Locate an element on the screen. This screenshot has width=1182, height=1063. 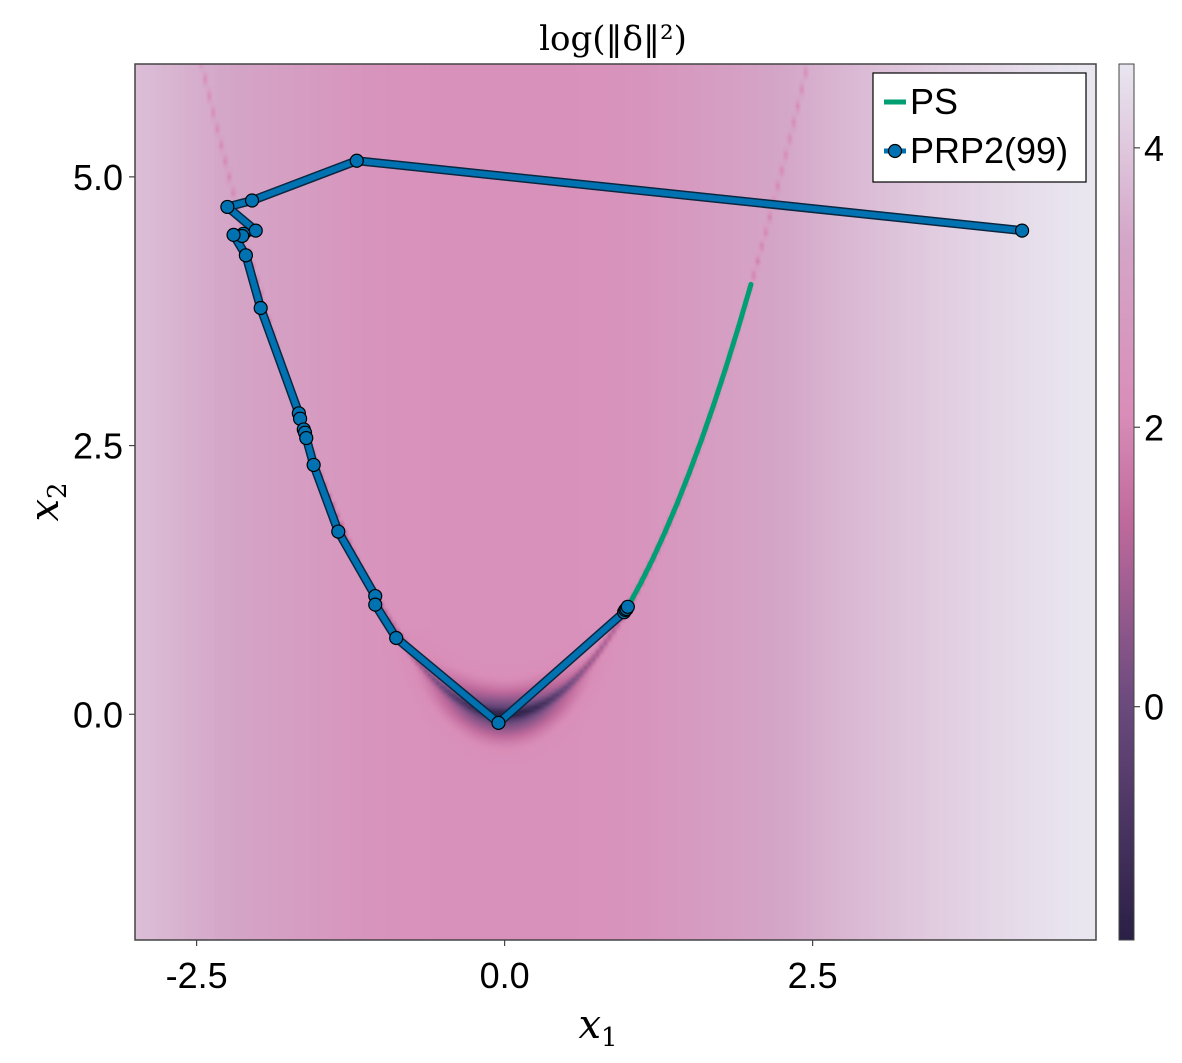
colorbar: 0 2 4 is located at coordinates (1141, 502).